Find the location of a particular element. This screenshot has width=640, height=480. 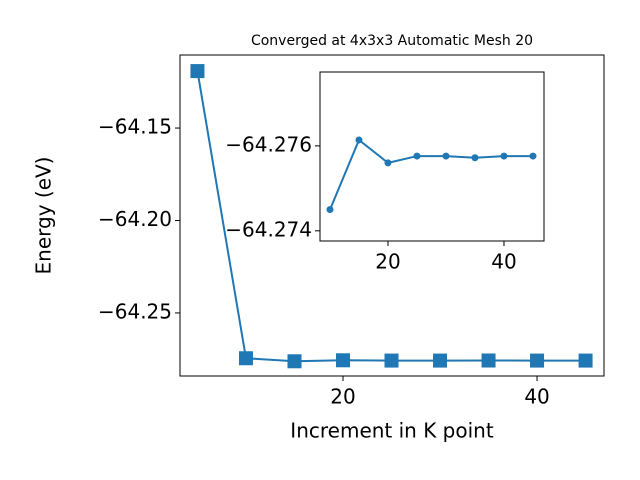

x-axis-label: Increment in K point is located at coordinates (392, 431).